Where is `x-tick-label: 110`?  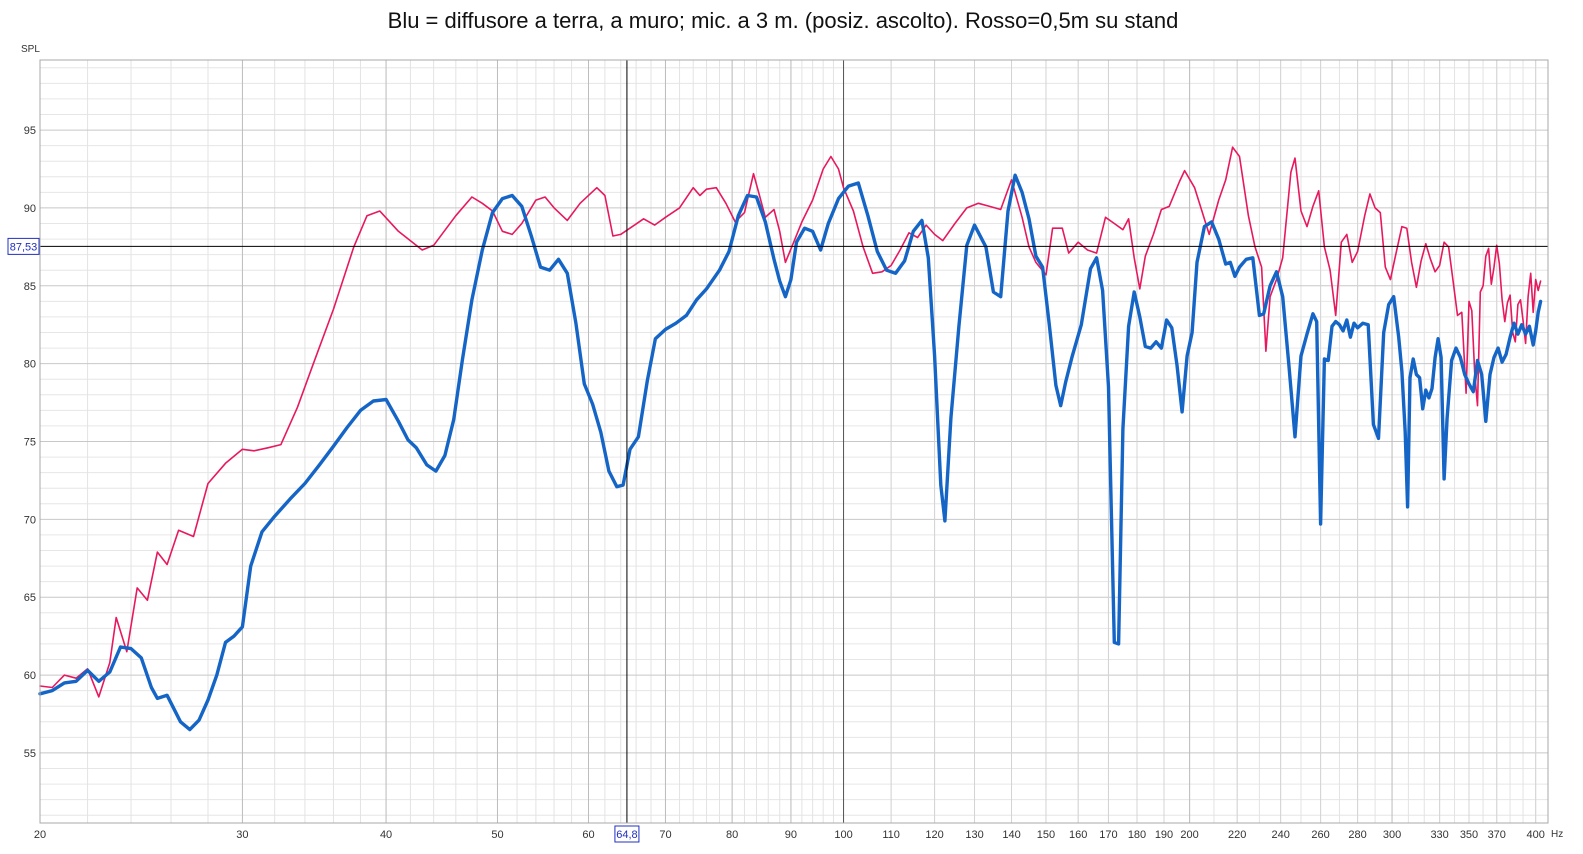
x-tick-label: 110 is located at coordinates (891, 835).